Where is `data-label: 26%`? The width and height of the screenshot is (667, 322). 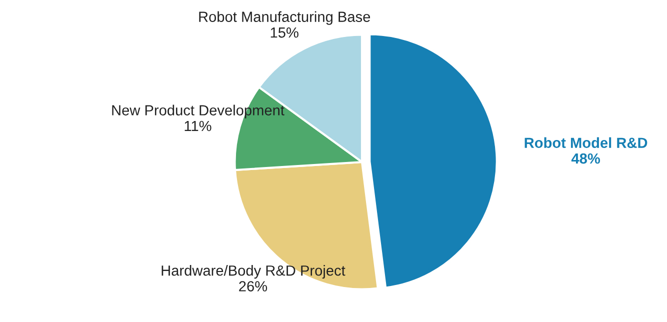
data-label: 26% is located at coordinates (253, 286).